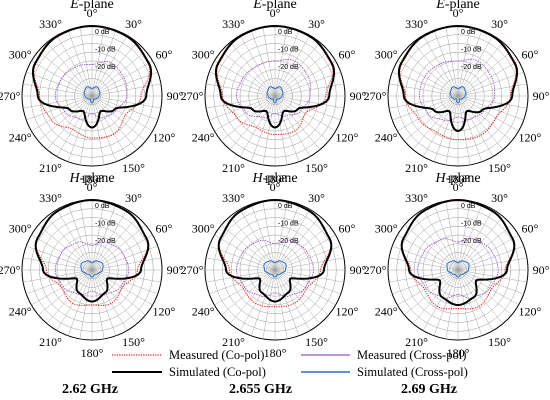  I want to click on angle-tick-label: 120°, so click(529, 312).